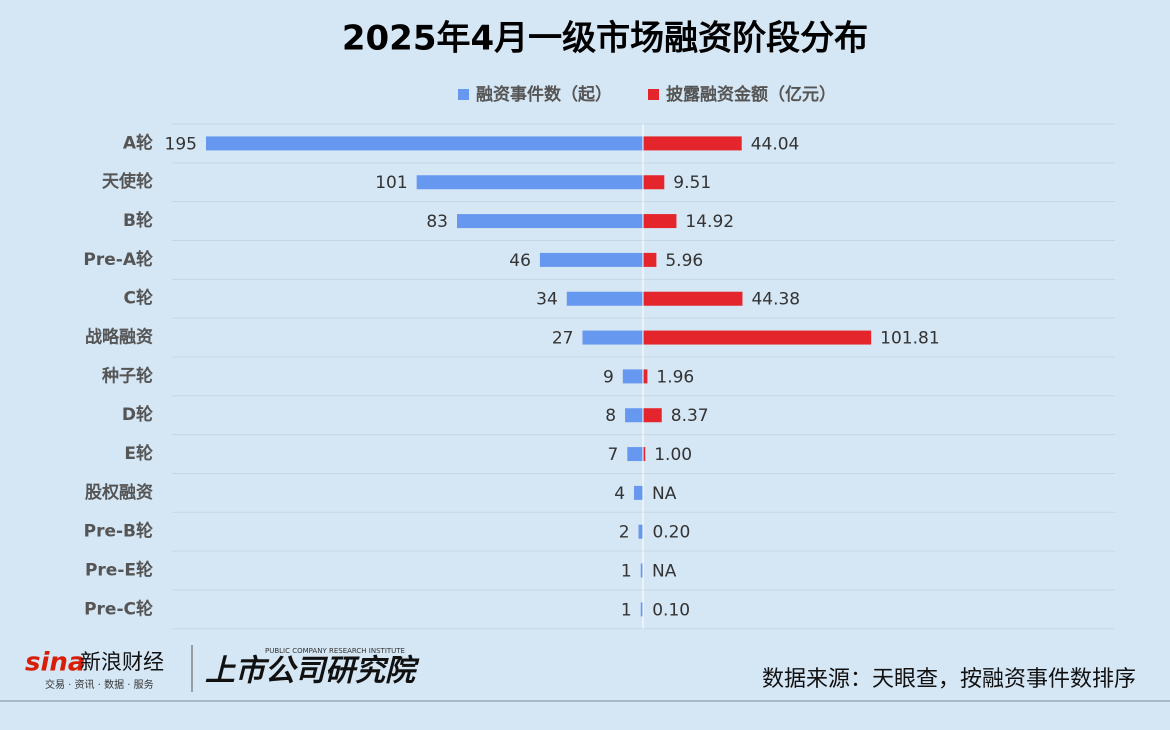 This screenshot has height=730, width=1170. What do you see at coordinates (909, 339) in the screenshot?
I see `value-label: 101.81` at bounding box center [909, 339].